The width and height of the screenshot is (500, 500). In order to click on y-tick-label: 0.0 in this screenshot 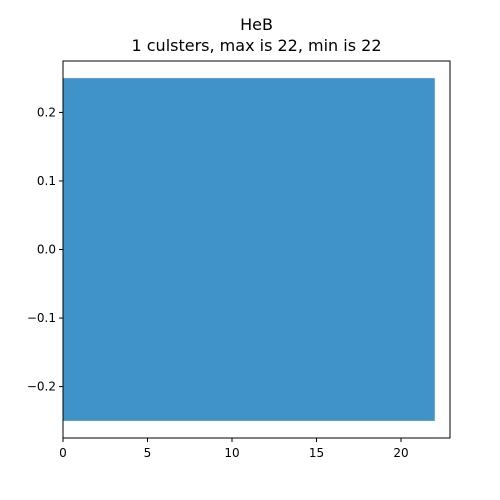, I will do `click(46, 250)`.